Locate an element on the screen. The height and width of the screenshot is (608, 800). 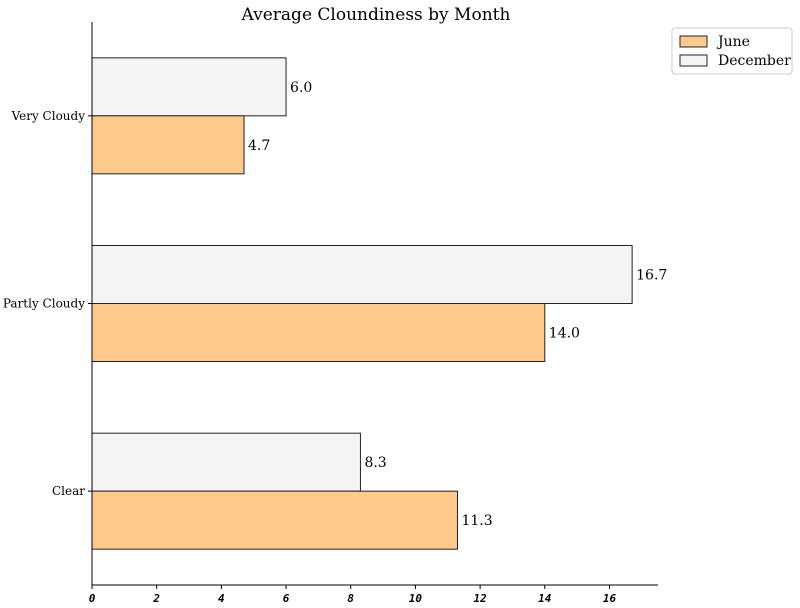
bar-december-clear is located at coordinates (226, 462).